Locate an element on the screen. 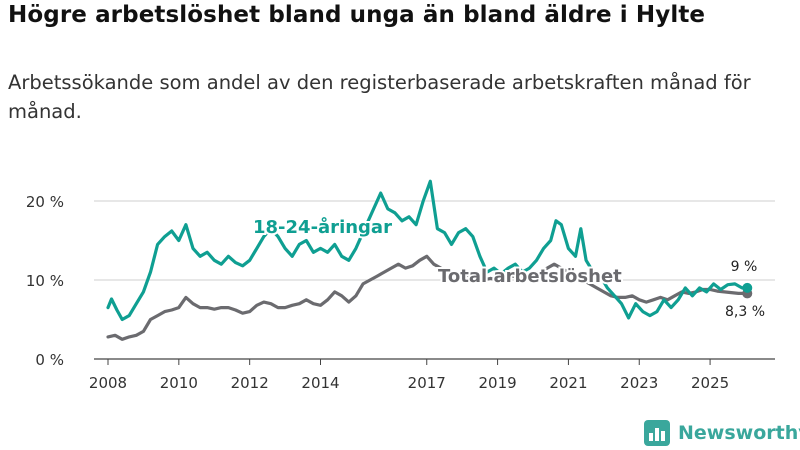 This screenshot has height=450, width=800. y-axis: 0 % 10 % 20 % is located at coordinates (45, 281).